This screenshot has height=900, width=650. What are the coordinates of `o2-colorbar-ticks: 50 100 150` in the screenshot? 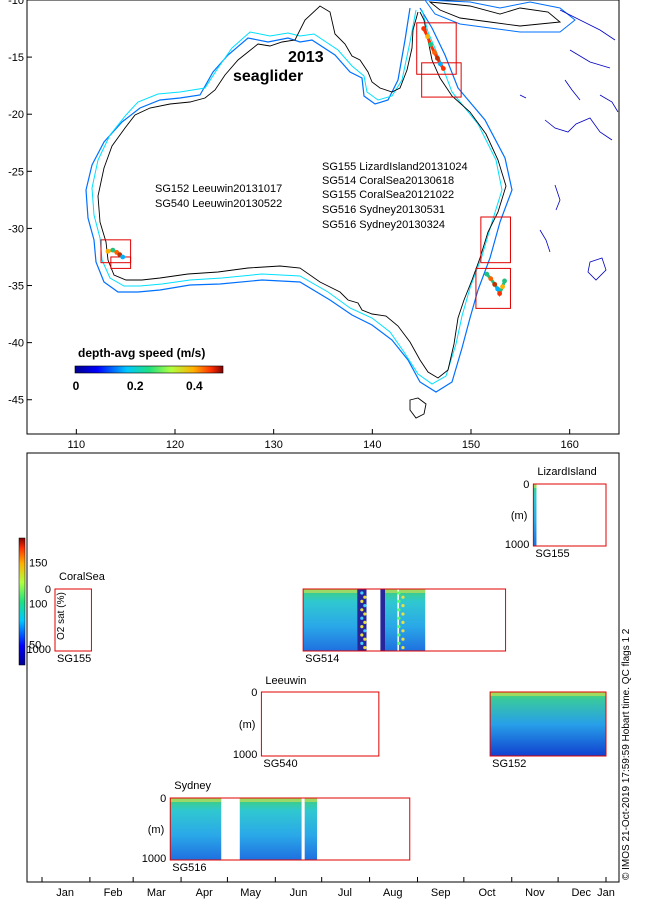 It's located at (38, 605).